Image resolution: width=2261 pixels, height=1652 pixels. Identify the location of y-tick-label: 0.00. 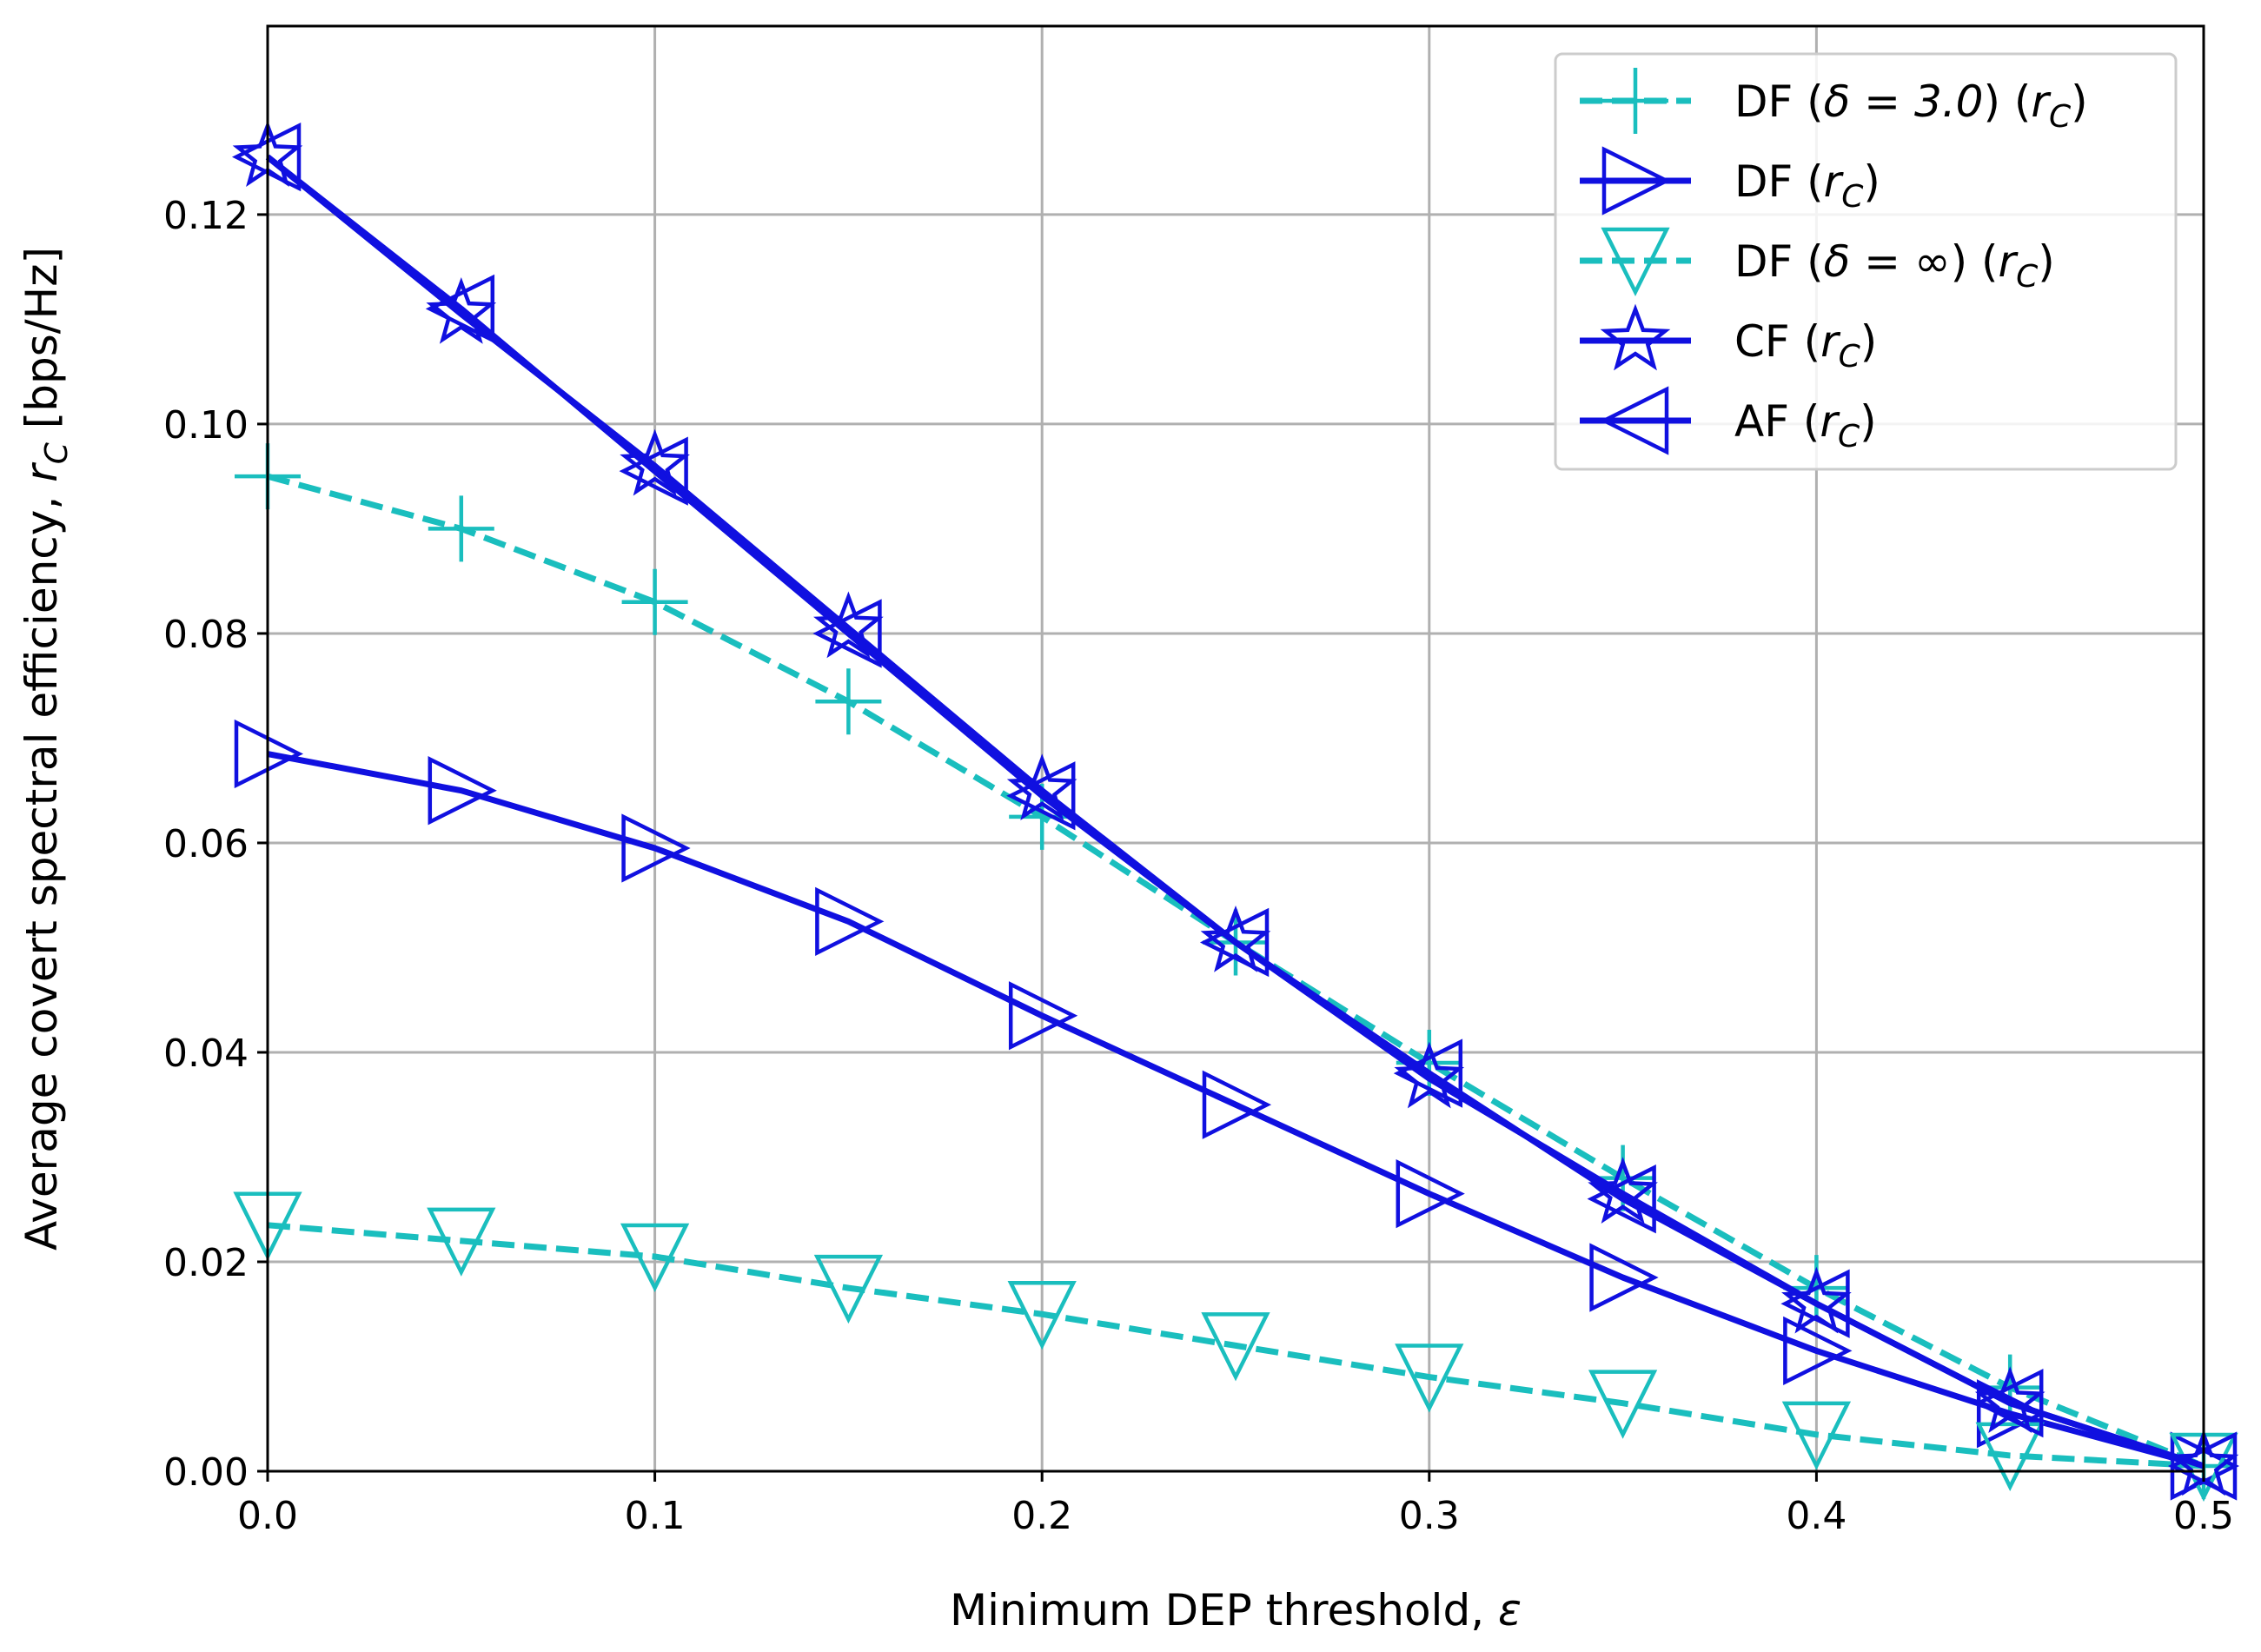
(206, 1472).